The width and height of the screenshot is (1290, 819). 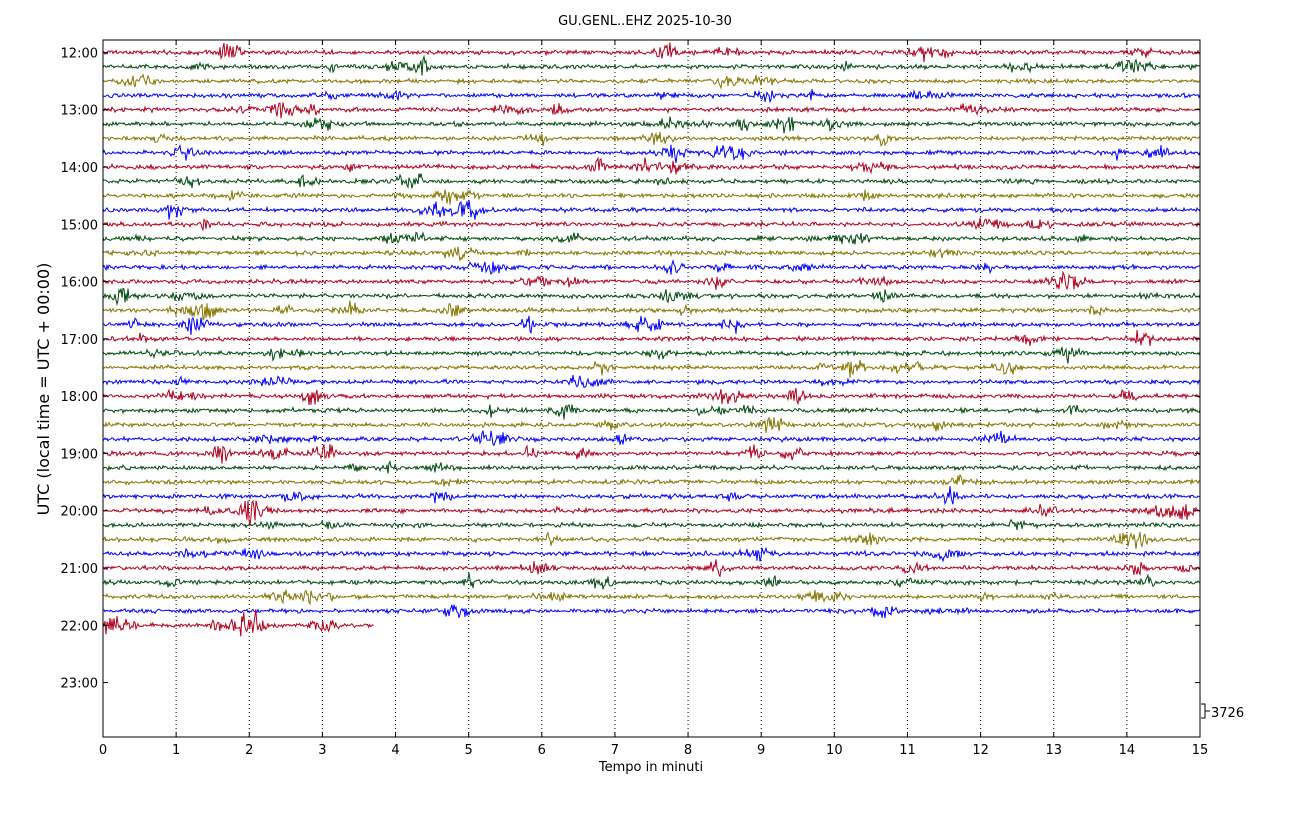 What do you see at coordinates (688, 750) in the screenshot?
I see `x-tick-label: 8` at bounding box center [688, 750].